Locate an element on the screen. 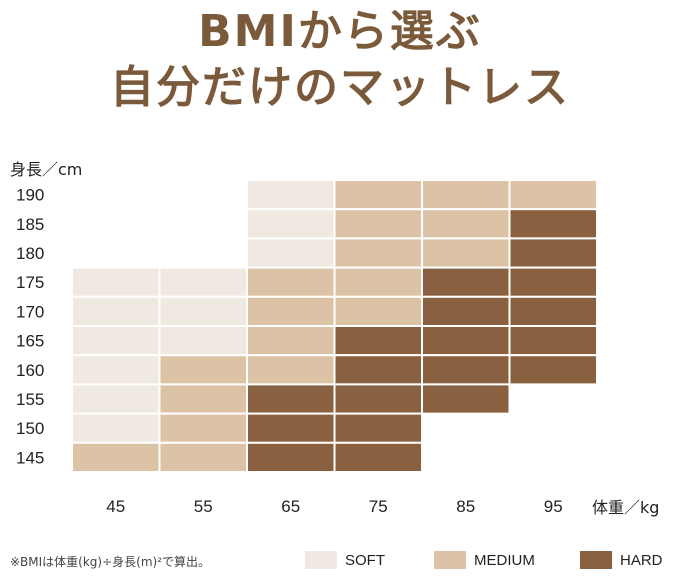 Image resolution: width=680 pixels, height=584 pixels. legend-soft: SOFT is located at coordinates (345, 560).